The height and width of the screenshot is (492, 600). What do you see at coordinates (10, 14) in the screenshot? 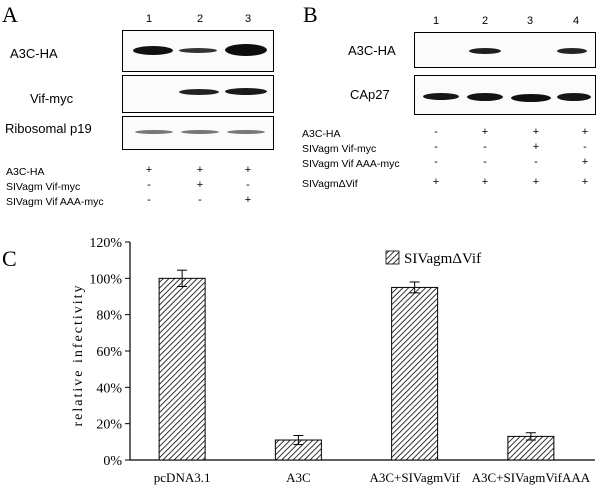
I see `panel-a-letter: A` at bounding box center [10, 14].